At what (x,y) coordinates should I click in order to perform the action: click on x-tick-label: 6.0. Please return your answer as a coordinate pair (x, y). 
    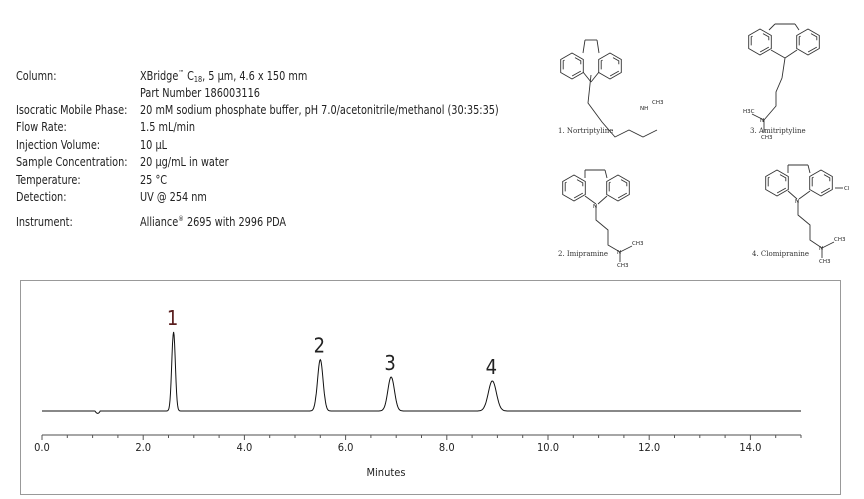
    Looking at the image, I should click on (346, 447).